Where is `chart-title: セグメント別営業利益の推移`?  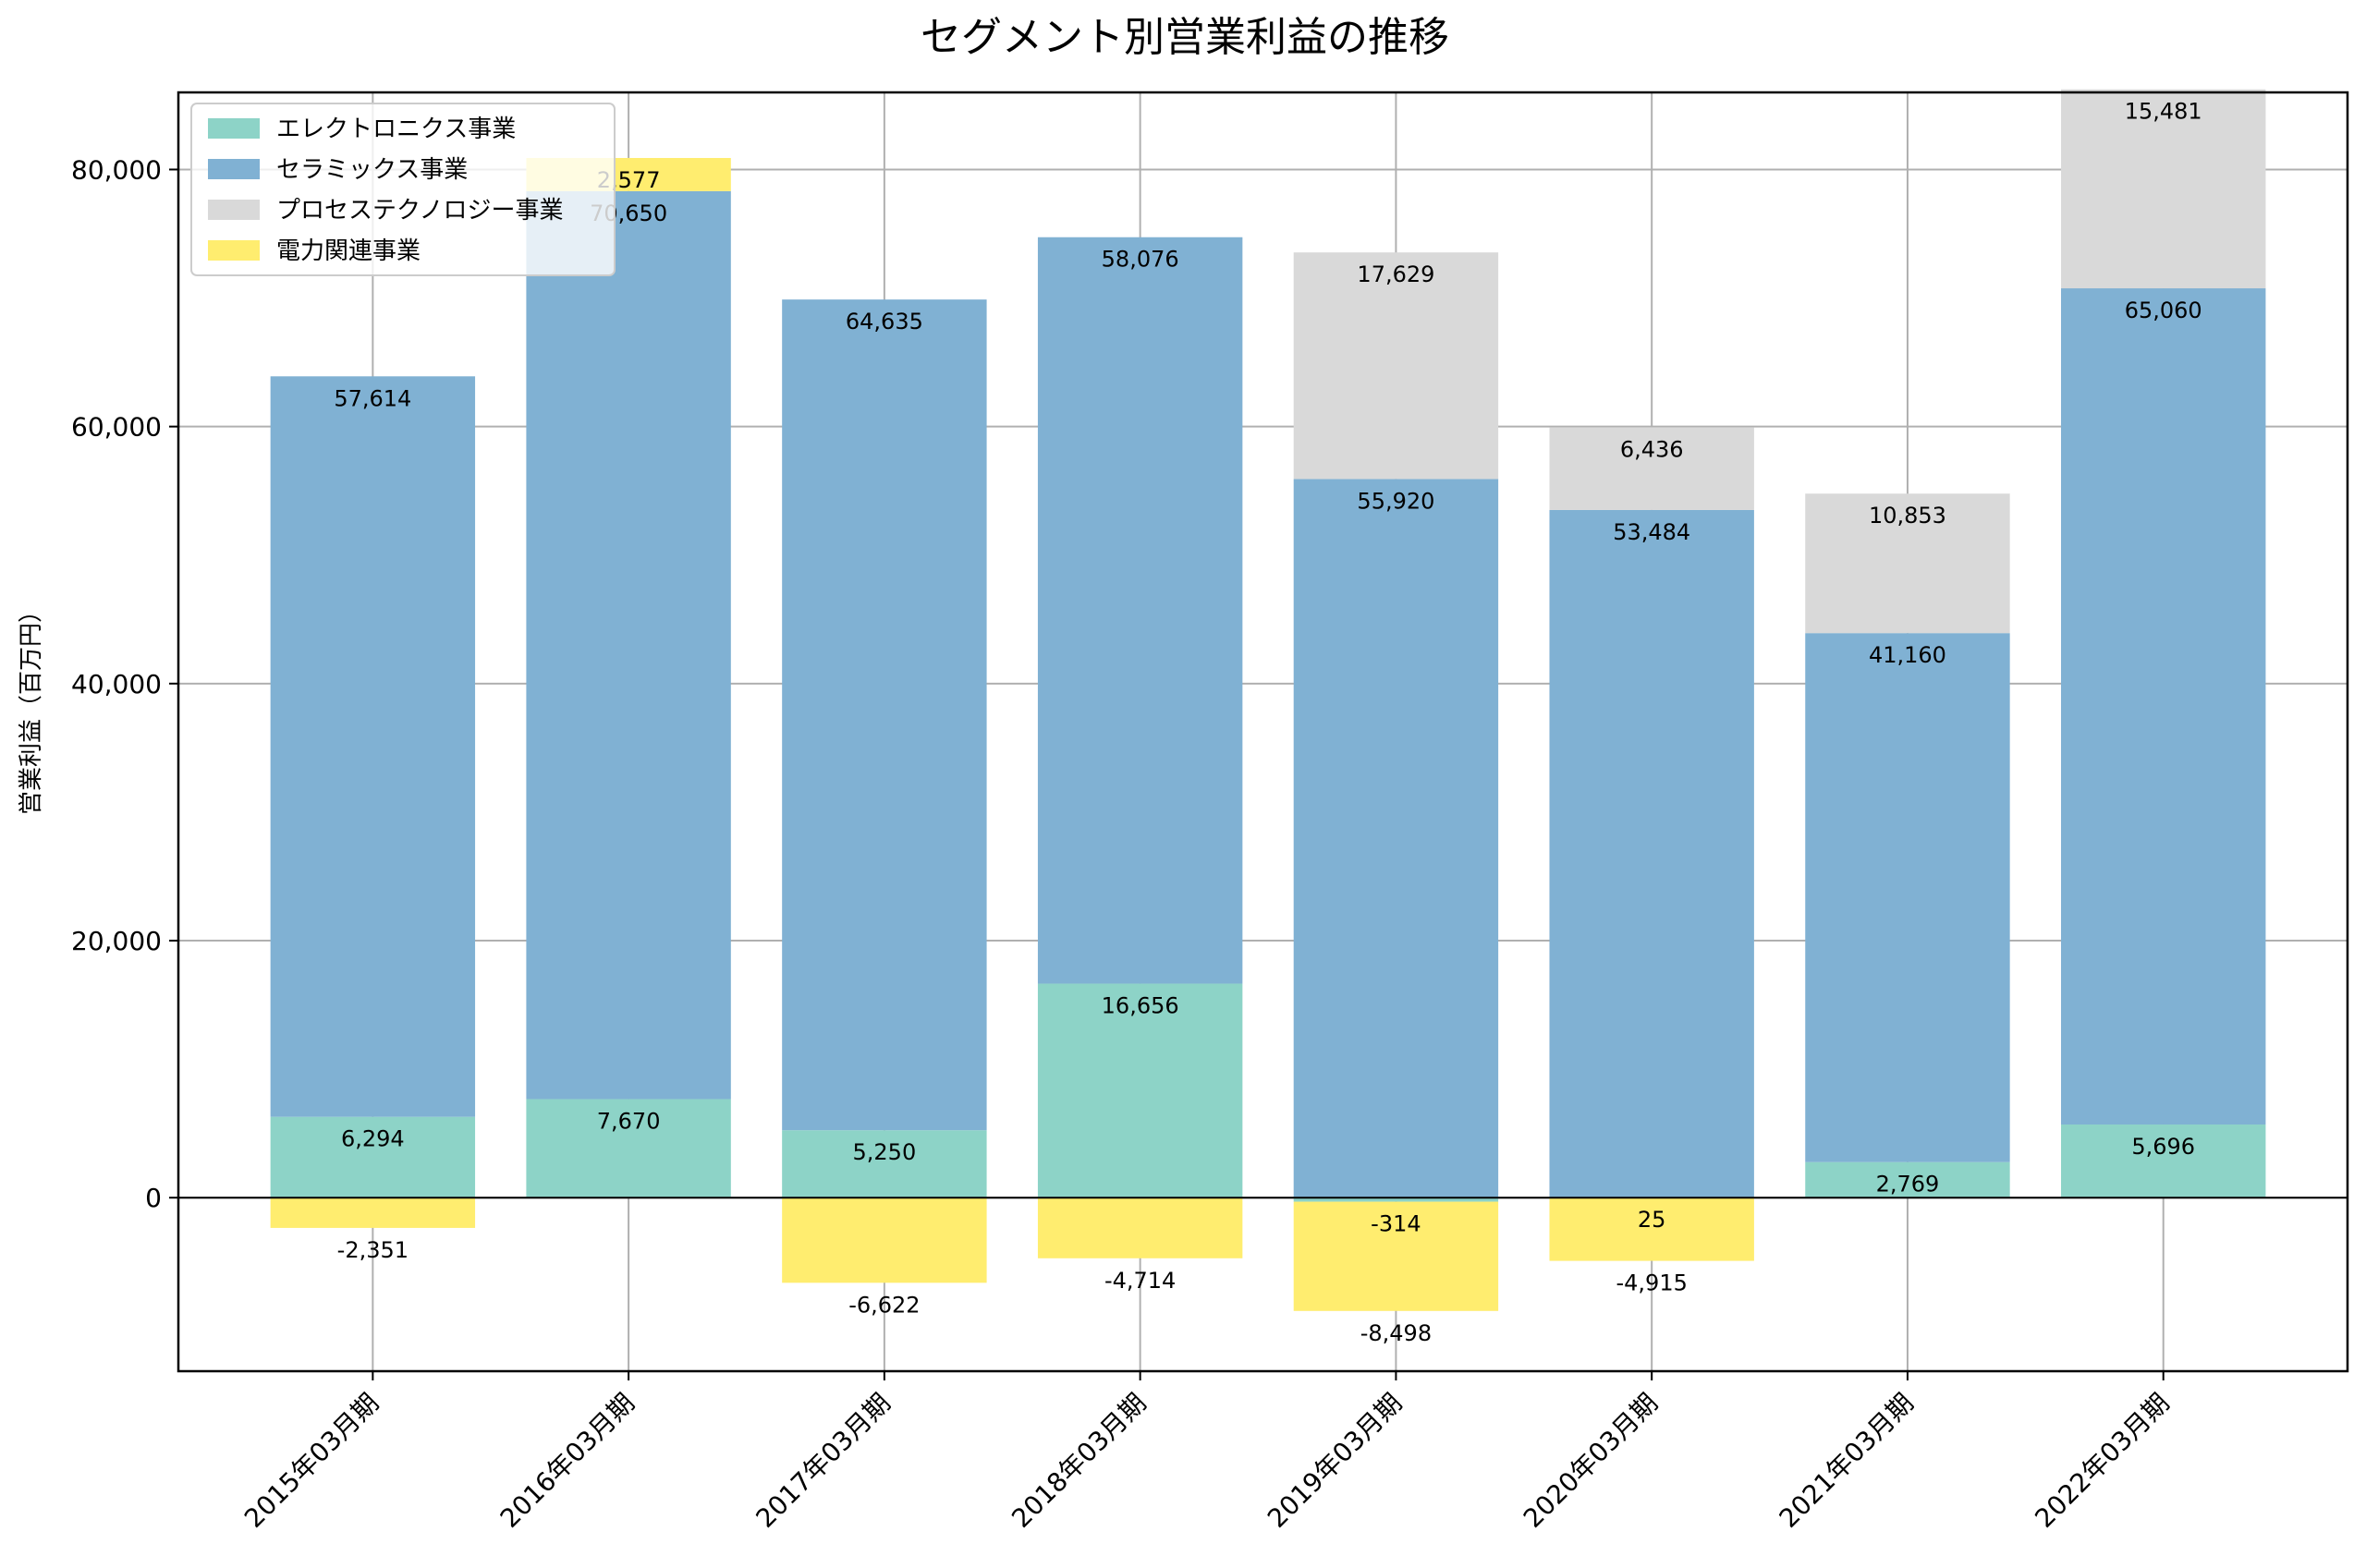 chart-title: セグメント別営業利益の推移 is located at coordinates (1185, 37).